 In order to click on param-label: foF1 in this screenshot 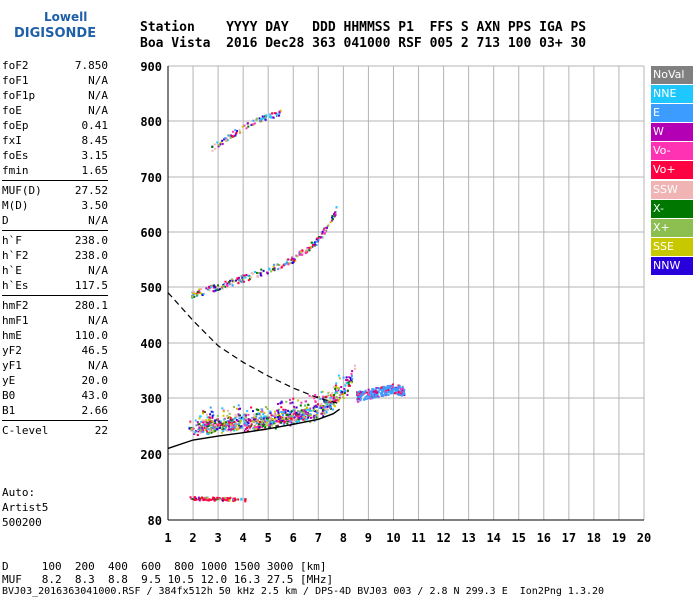, I will do `click(15, 80)`.